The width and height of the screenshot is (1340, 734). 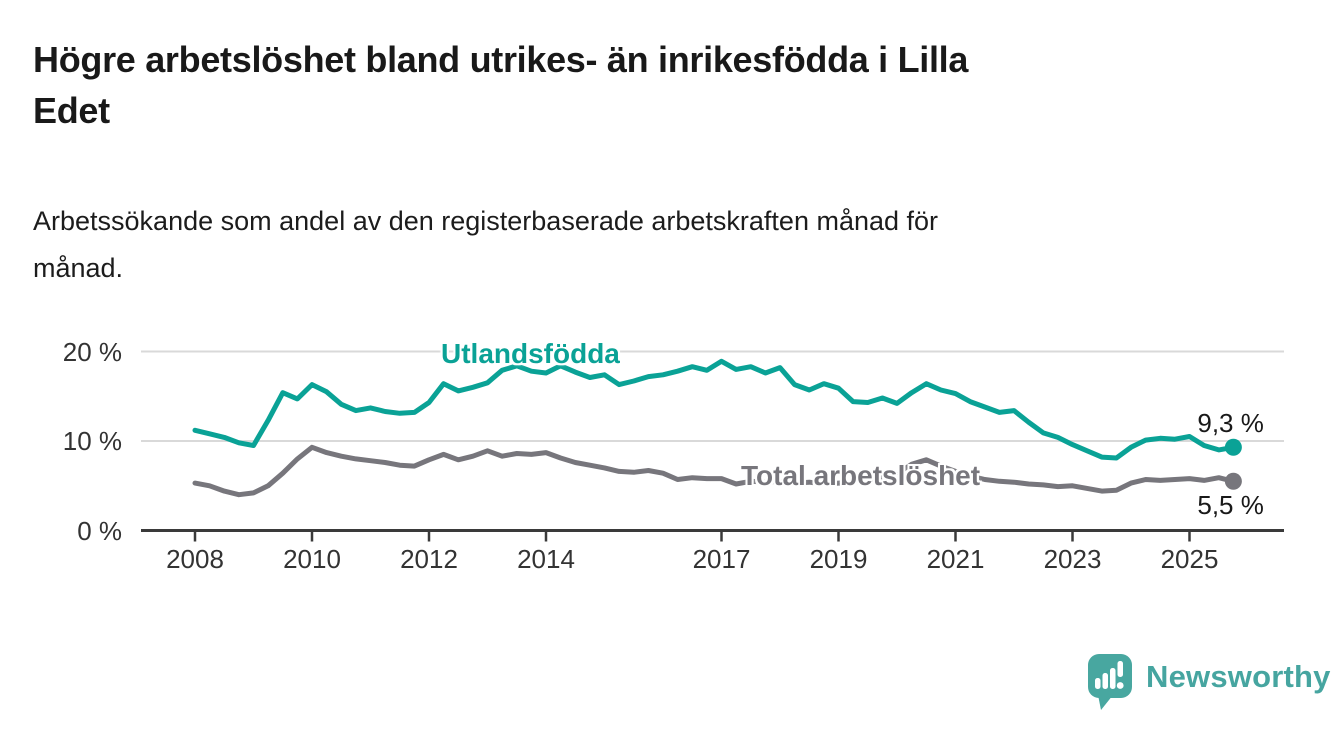 What do you see at coordinates (955, 559) in the screenshot?
I see `x-tick-label: 2021` at bounding box center [955, 559].